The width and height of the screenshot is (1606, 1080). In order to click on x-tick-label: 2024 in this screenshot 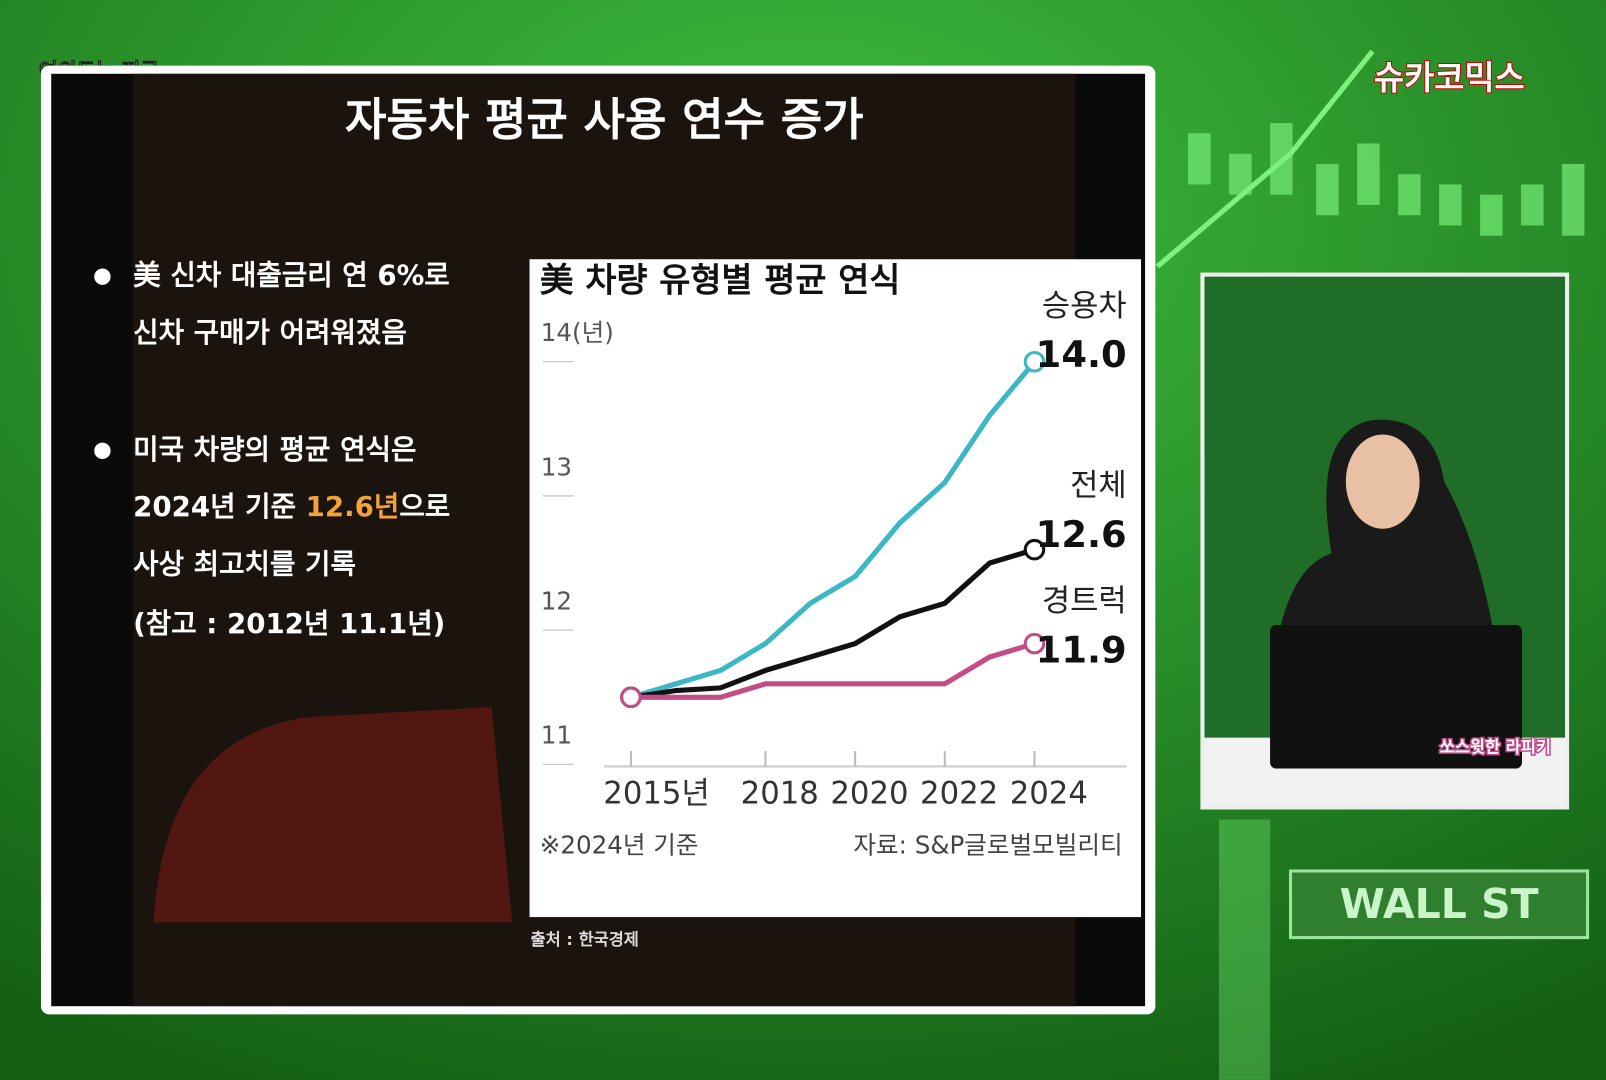, I will do `click(1049, 794)`.